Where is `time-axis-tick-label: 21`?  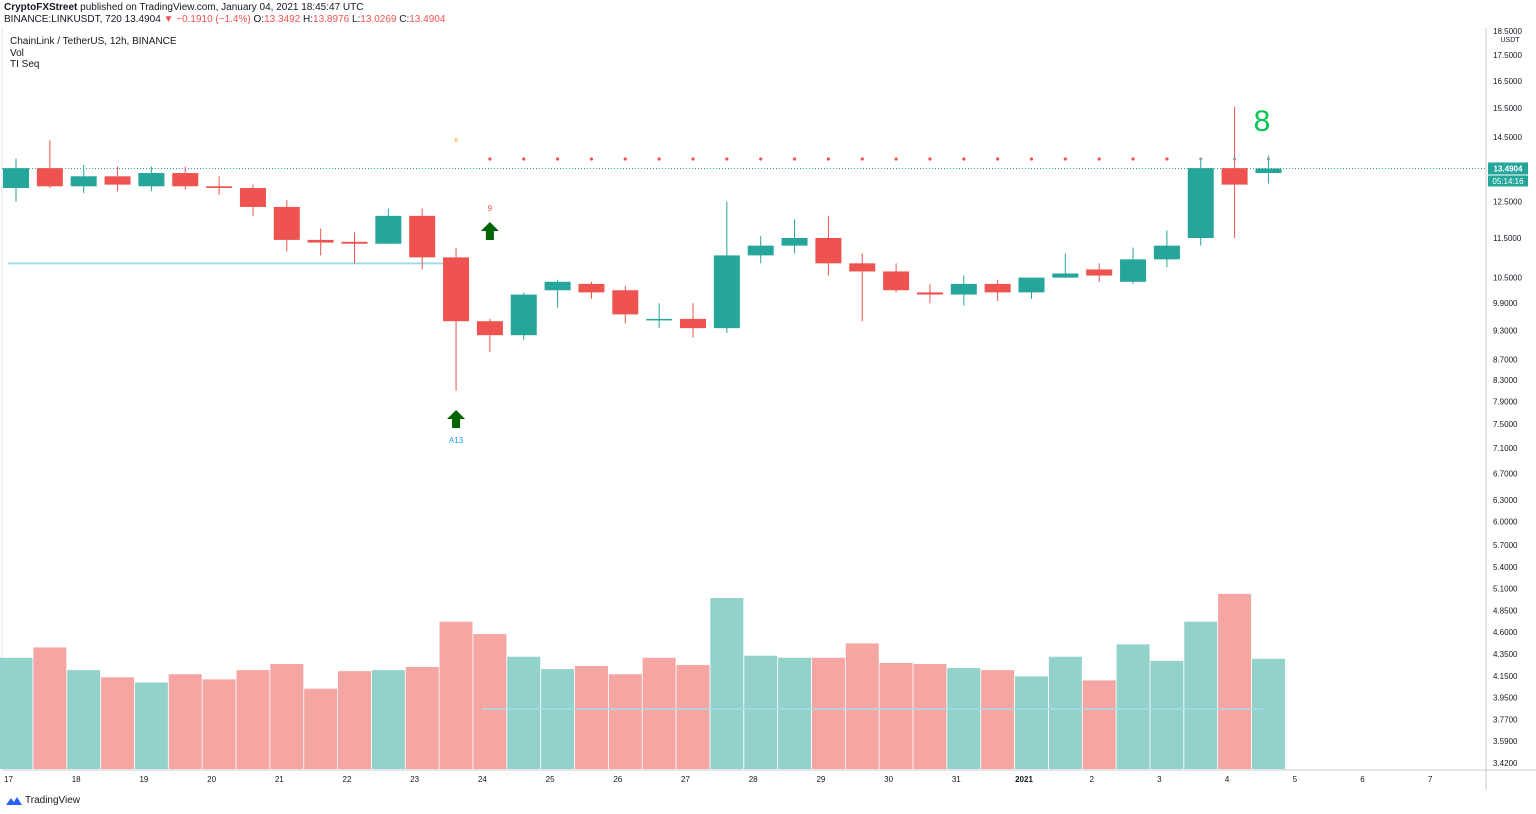
time-axis-tick-label: 21 is located at coordinates (279, 779).